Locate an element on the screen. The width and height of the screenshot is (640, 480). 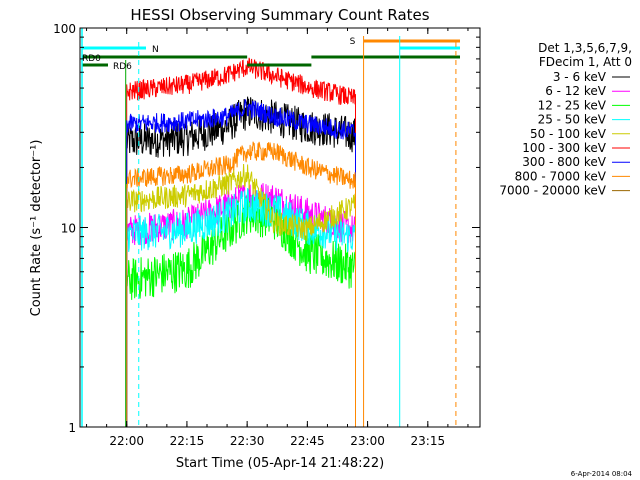
x-tick-label: 22:30 is located at coordinates (247, 441).